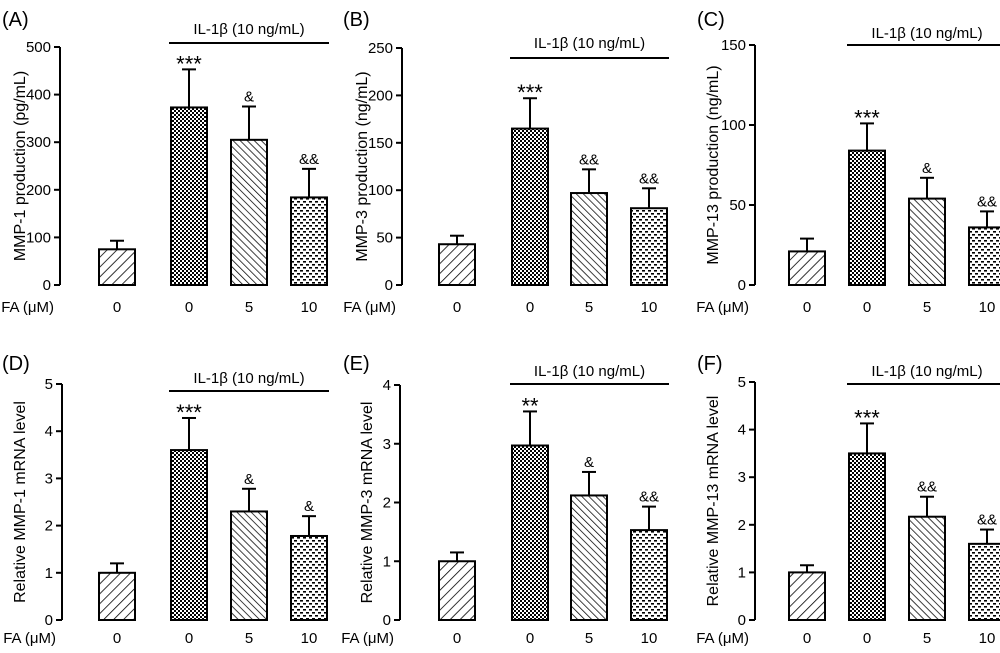  I want to click on y-tick-label: 200, so click(380, 95).